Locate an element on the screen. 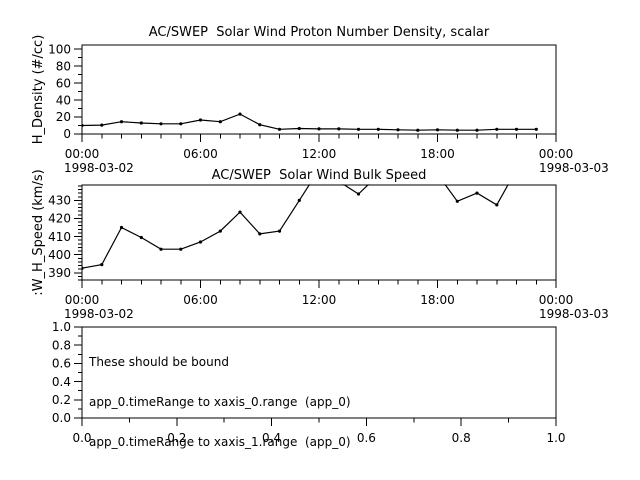  y-tick-label: 0 is located at coordinates (67, 134).